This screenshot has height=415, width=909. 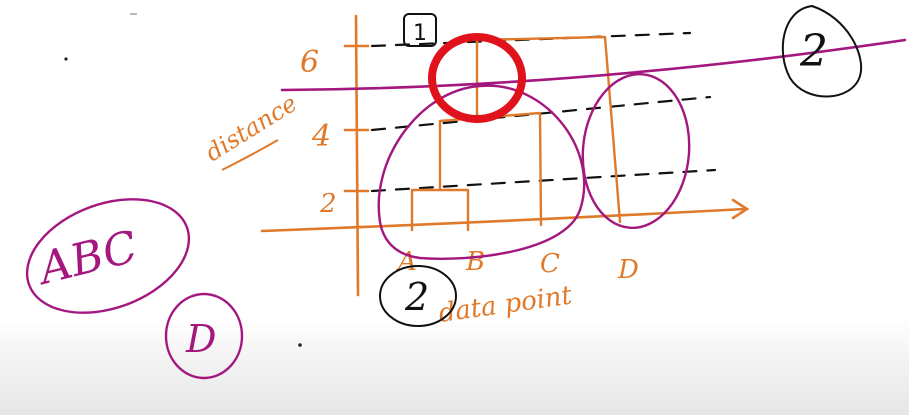 I want to click on x-axis-arrowhead, so click(x=740, y=209).